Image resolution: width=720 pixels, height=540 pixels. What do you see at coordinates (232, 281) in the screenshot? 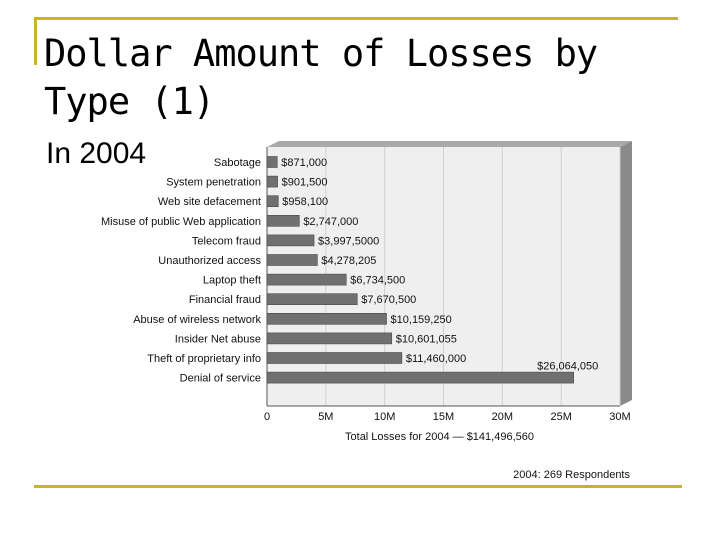
I see `category-label-6: Laptop theft` at bounding box center [232, 281].